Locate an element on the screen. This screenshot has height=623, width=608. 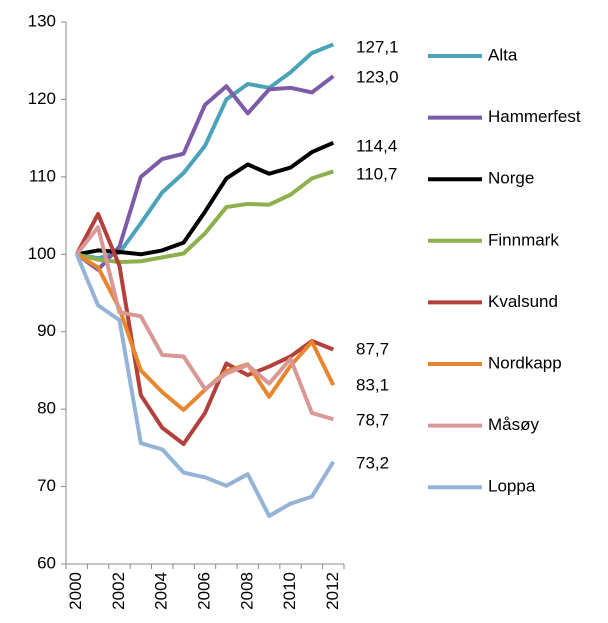
legend-label: Finnmark is located at coordinates (523, 239).